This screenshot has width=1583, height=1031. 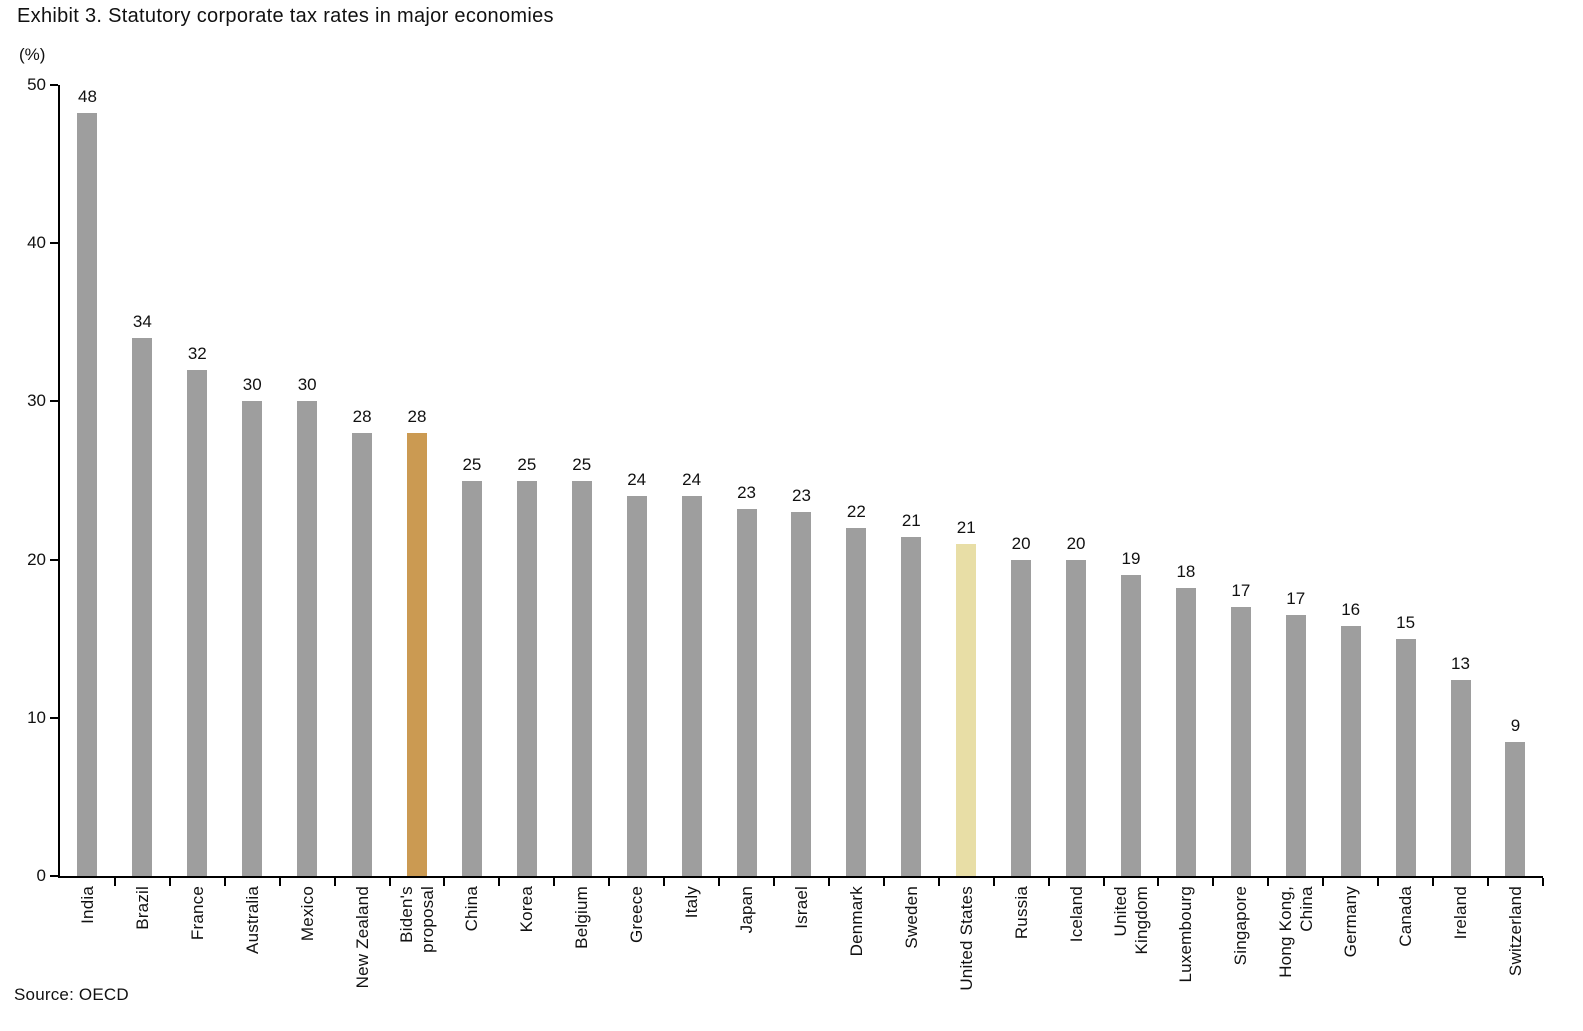 I want to click on bar-denmark, so click(x=856, y=701).